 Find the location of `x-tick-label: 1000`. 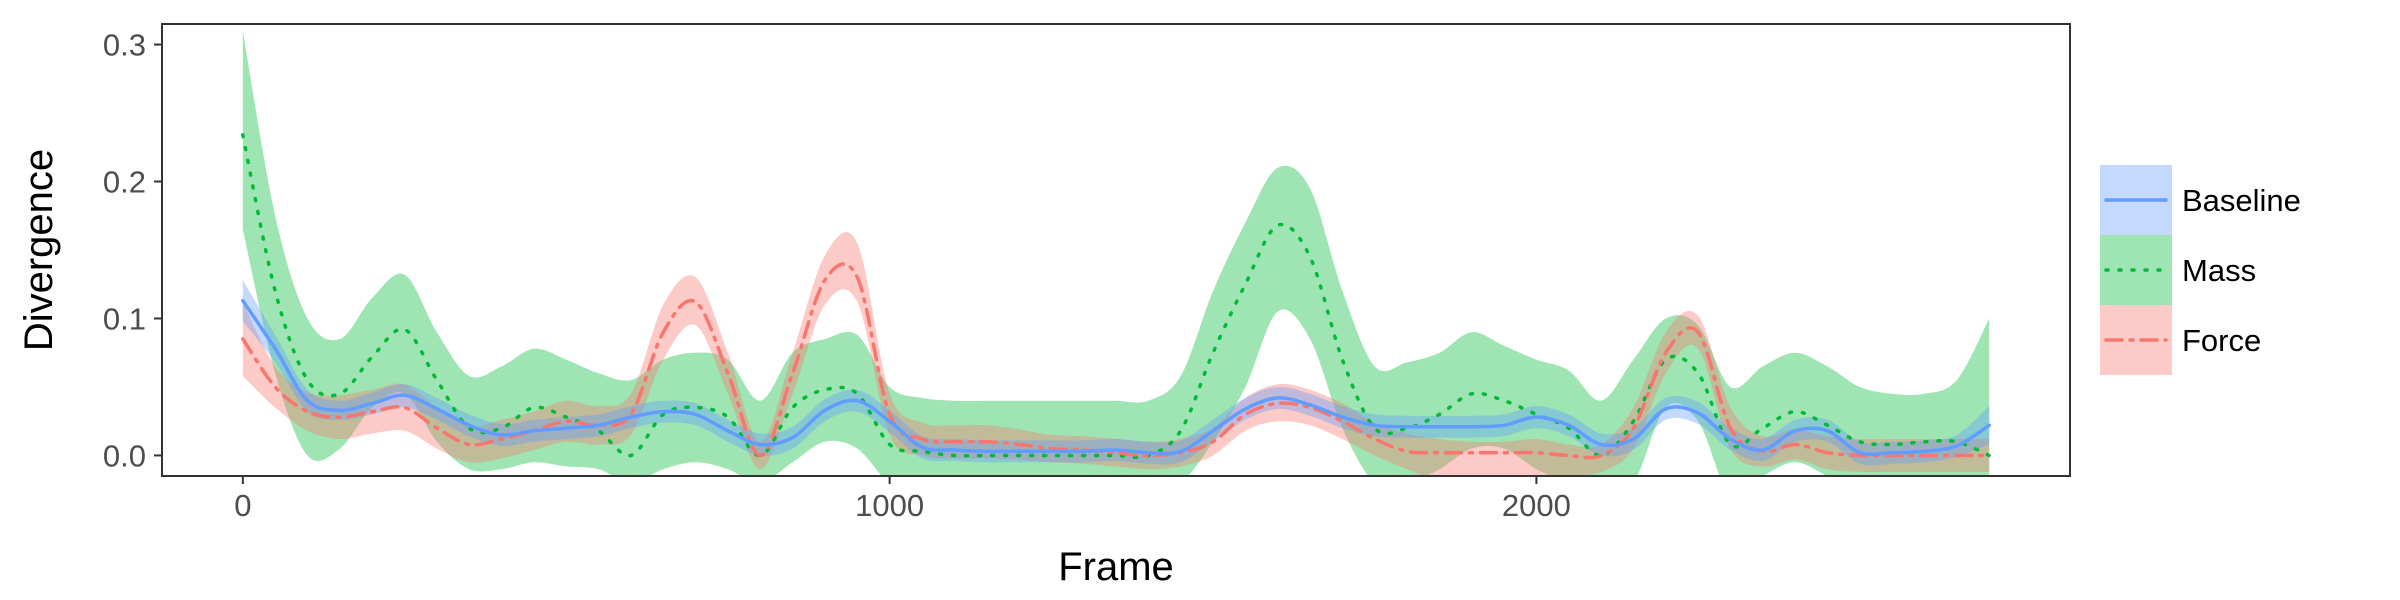

x-tick-label: 1000 is located at coordinates (889, 505).